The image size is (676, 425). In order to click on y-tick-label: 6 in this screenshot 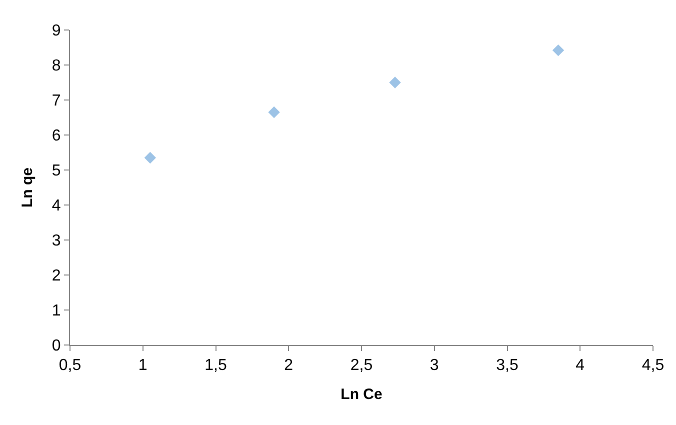, I will do `click(56, 136)`.